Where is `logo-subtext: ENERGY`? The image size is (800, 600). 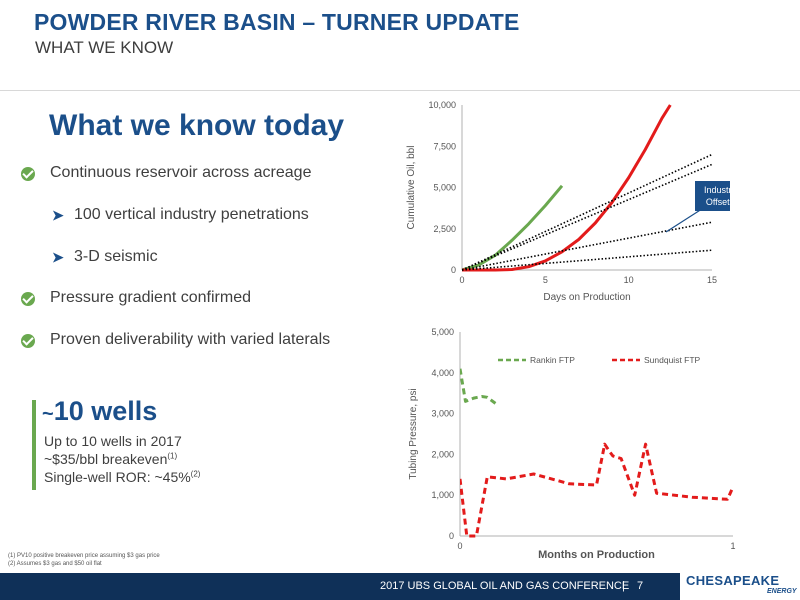 logo-subtext: ENERGY is located at coordinates (782, 591).